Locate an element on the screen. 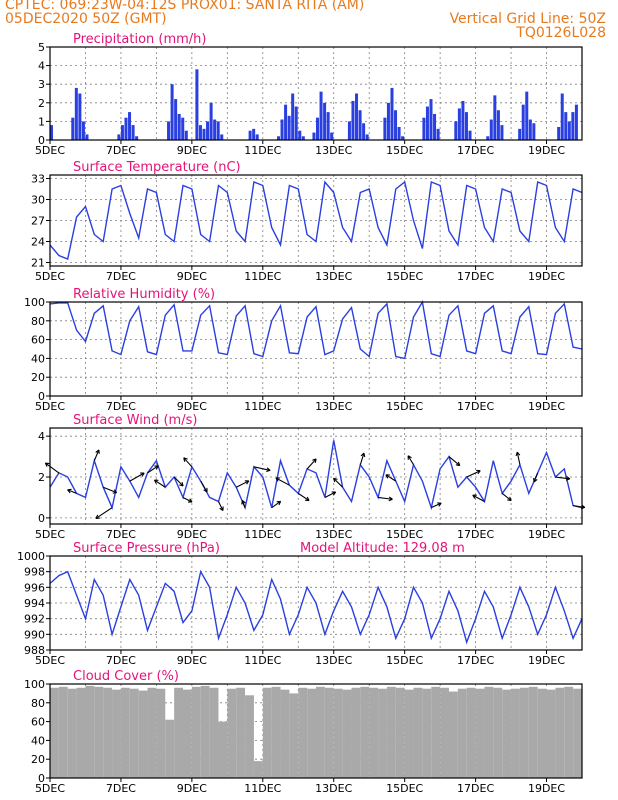 This screenshot has height=800, width=618. y-tick-label: 990 is located at coordinates (34, 634).